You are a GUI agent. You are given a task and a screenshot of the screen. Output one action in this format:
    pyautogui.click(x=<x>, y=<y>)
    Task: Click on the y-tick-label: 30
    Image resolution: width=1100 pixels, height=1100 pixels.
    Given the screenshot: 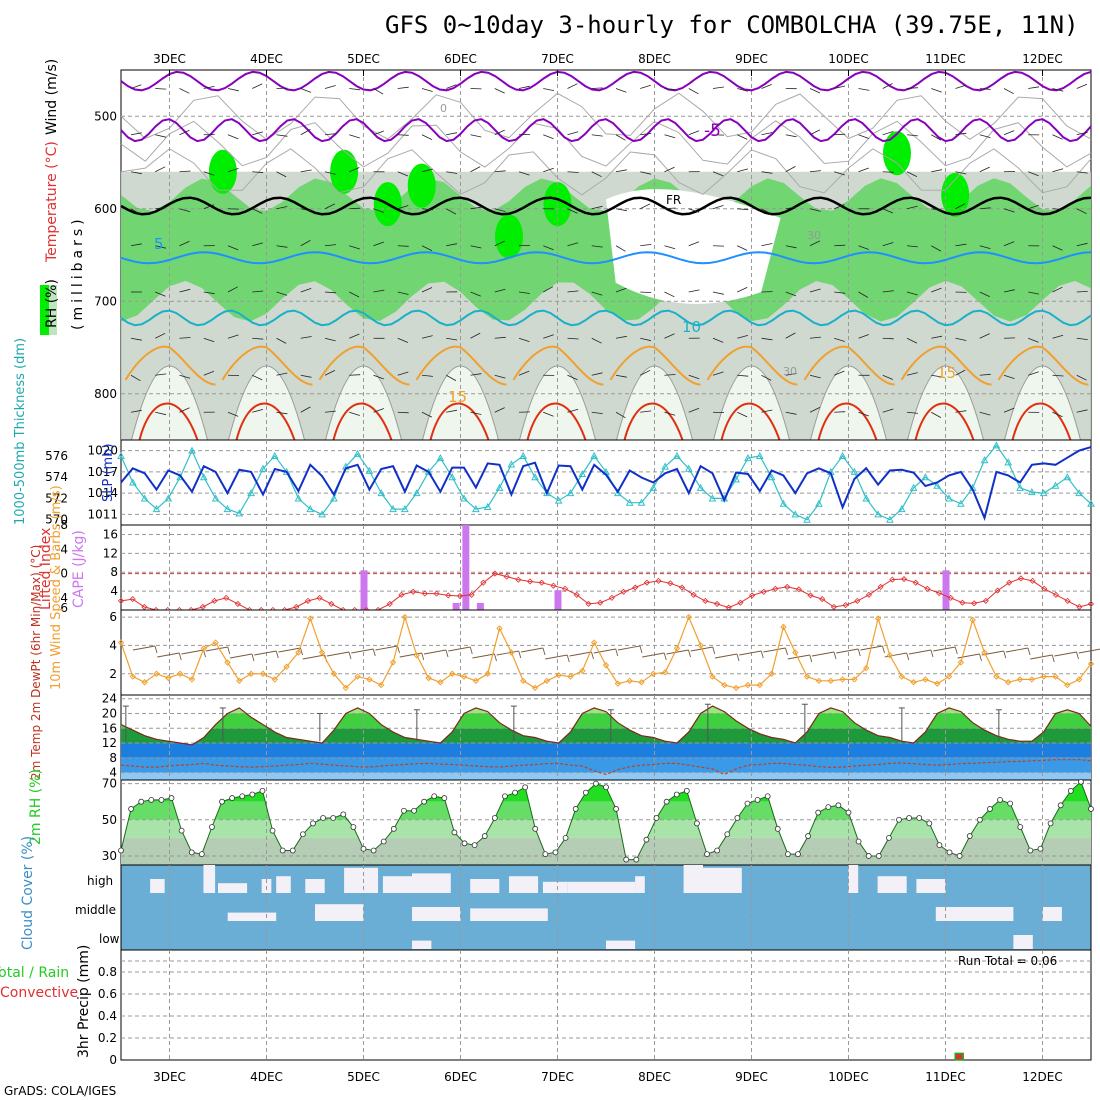 What is the action you would take?
    pyautogui.click(x=109, y=856)
    